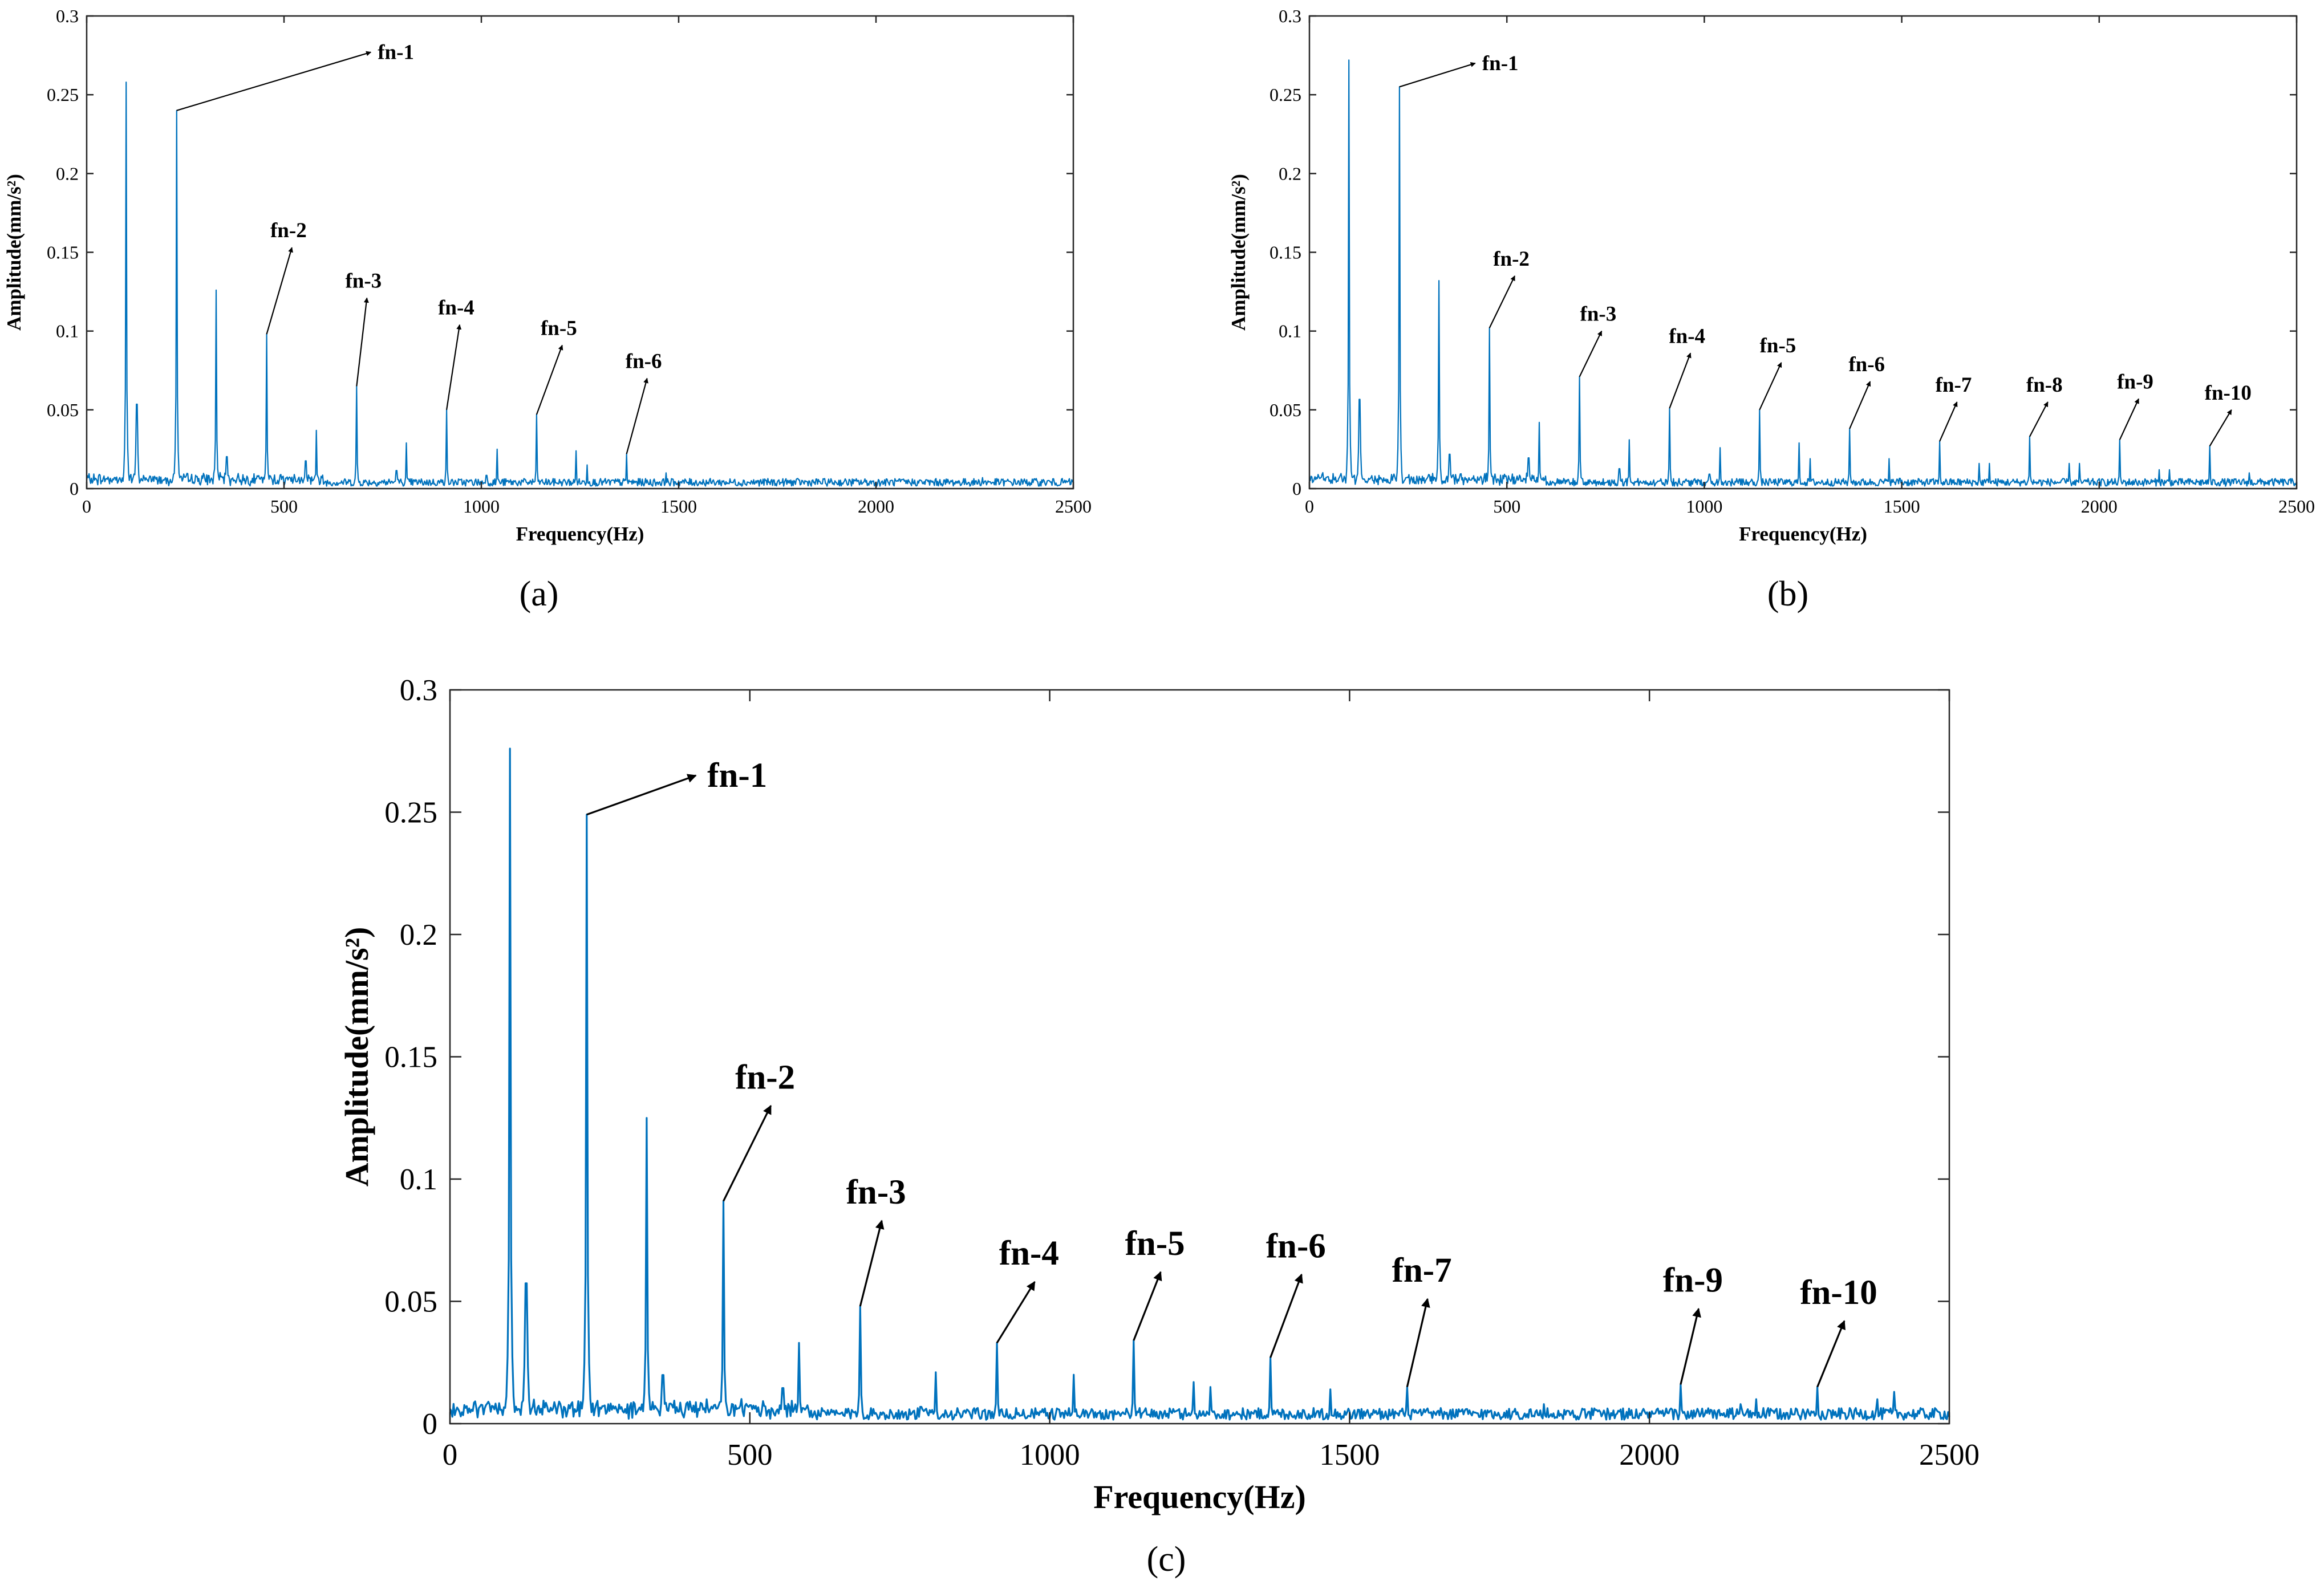 Image resolution: width=2324 pixels, height=1589 pixels. What do you see at coordinates (1803, 273) in the screenshot?
I see `spectrum-line-b` at bounding box center [1803, 273].